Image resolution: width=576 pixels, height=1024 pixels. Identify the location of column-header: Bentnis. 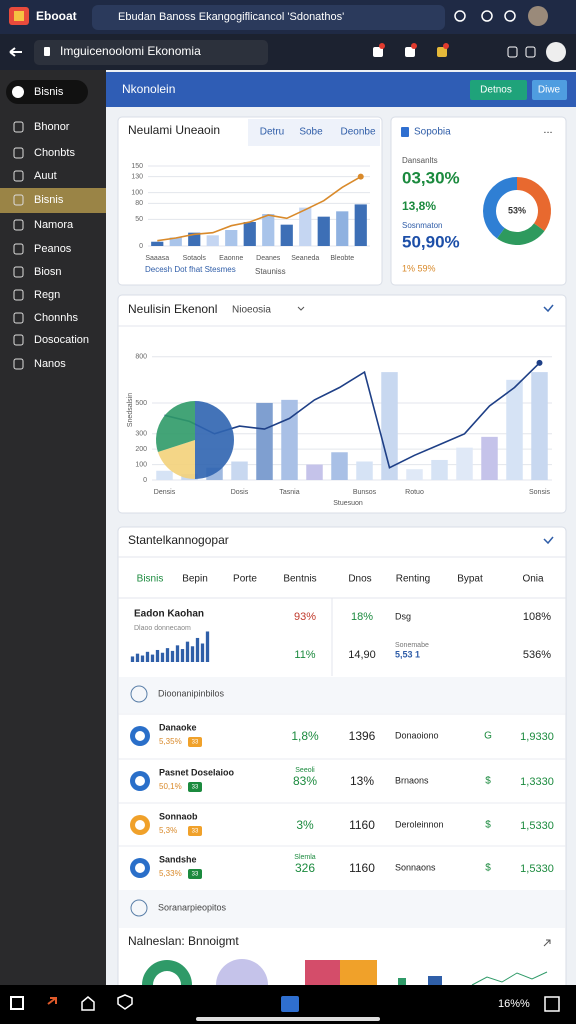
(299, 579).